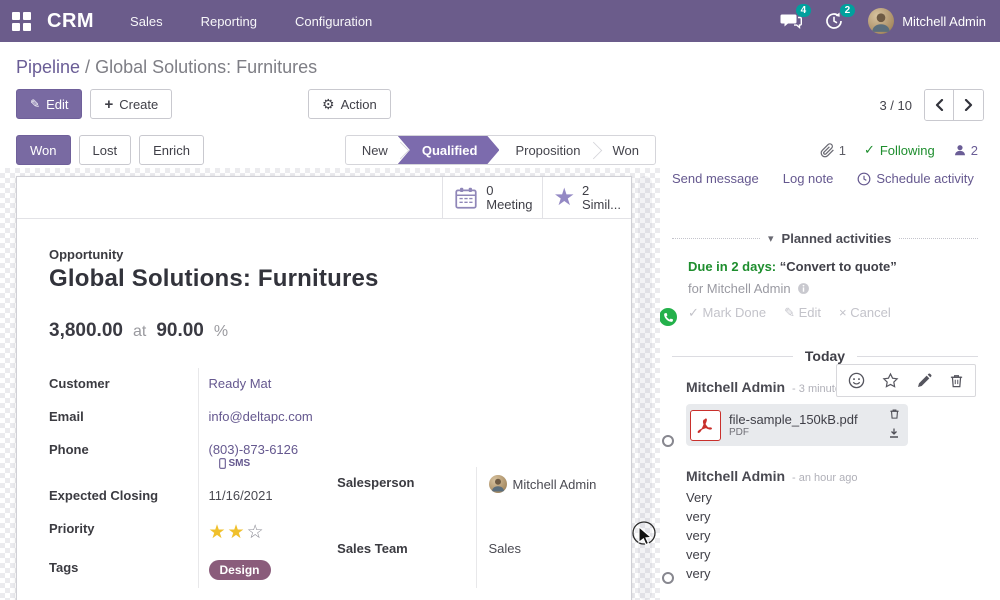 The width and height of the screenshot is (1000, 600). What do you see at coordinates (124, 457) in the screenshot?
I see `phone-label: Phone` at bounding box center [124, 457].